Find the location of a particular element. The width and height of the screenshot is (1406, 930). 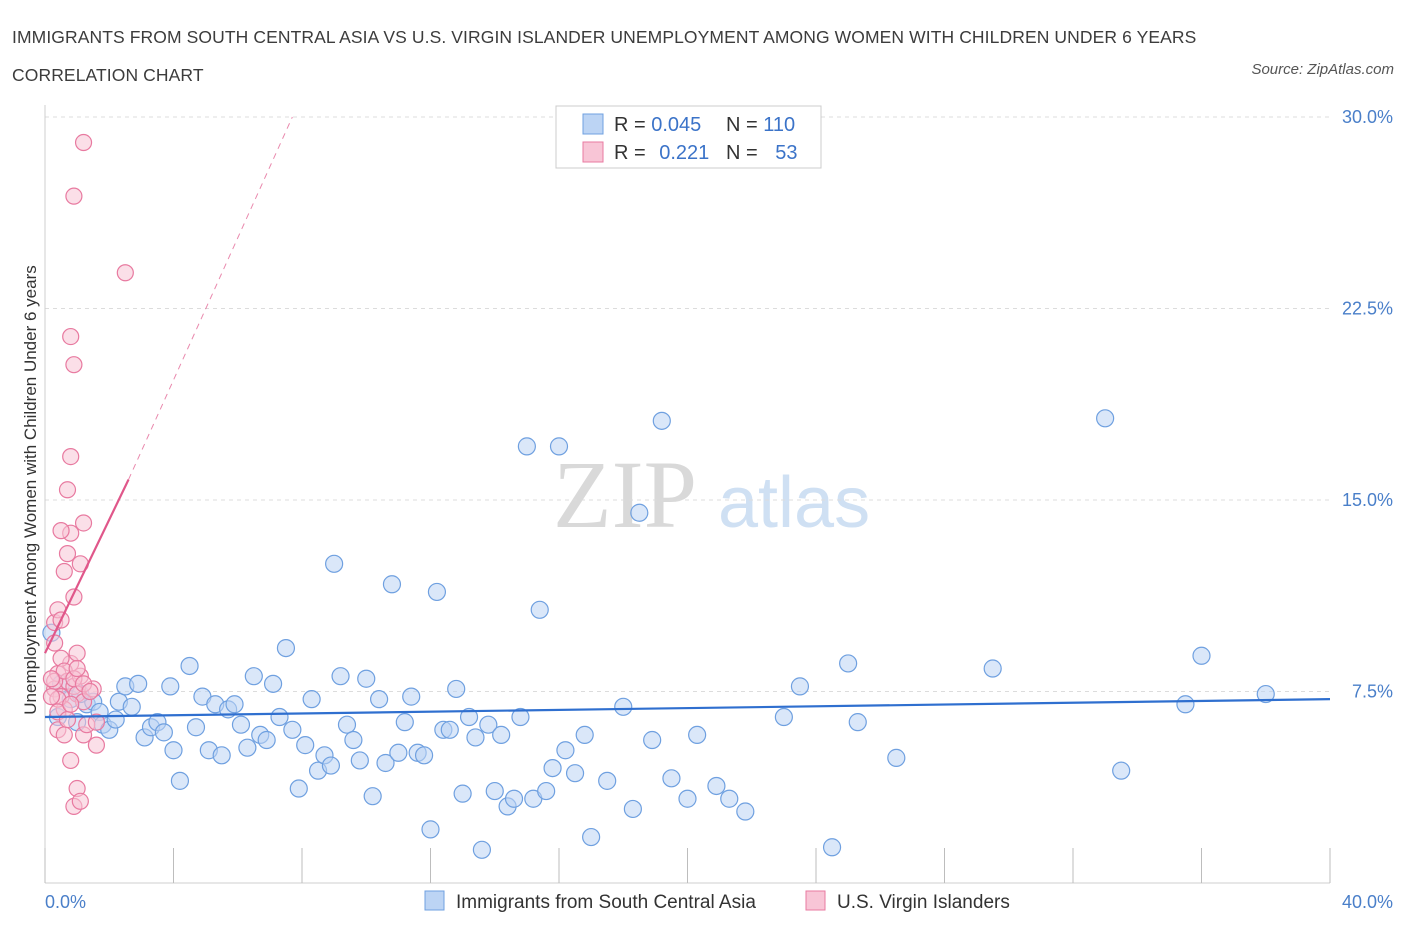

legend-n-value-1: 110 is located at coordinates (779, 125).